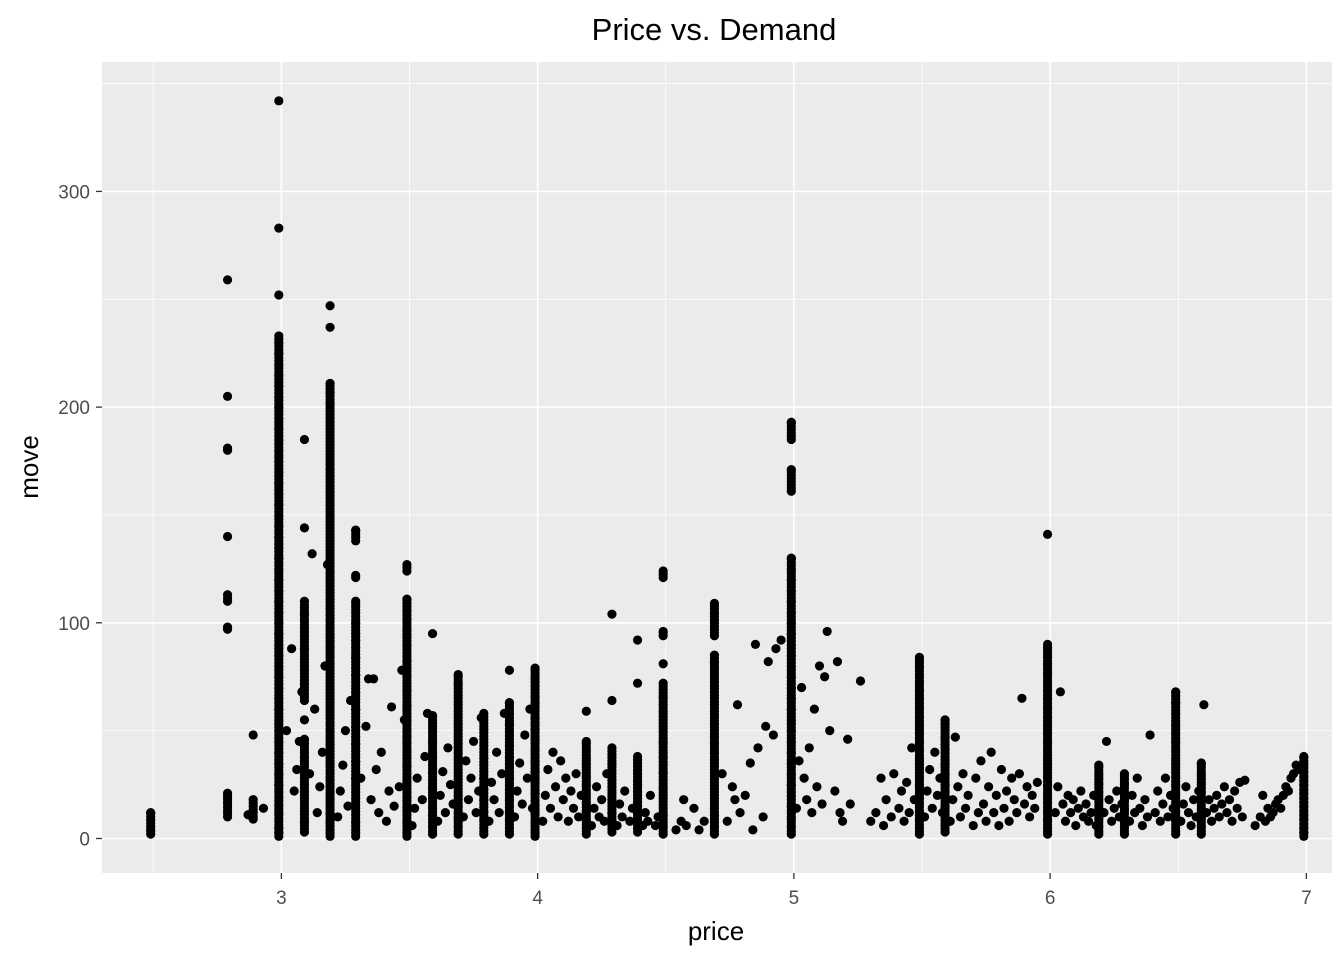 This screenshot has width=1344, height=960. What do you see at coordinates (281, 898) in the screenshot?
I see `x-tick-label: 3` at bounding box center [281, 898].